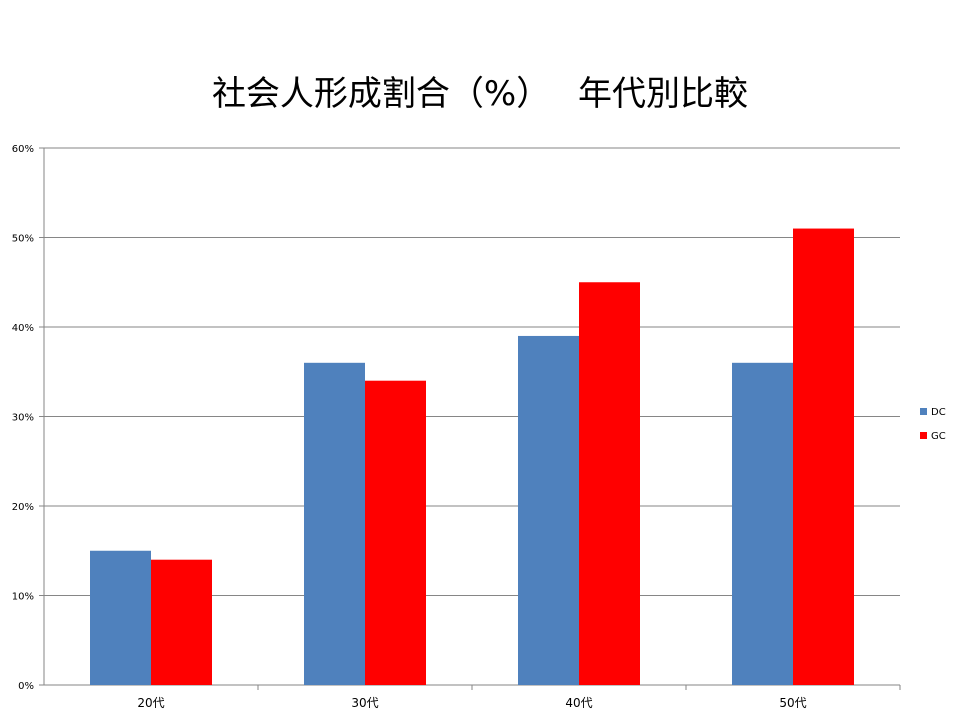 This screenshot has height=720, width=960. I want to click on x-tick-label: 50代, so click(792, 703).